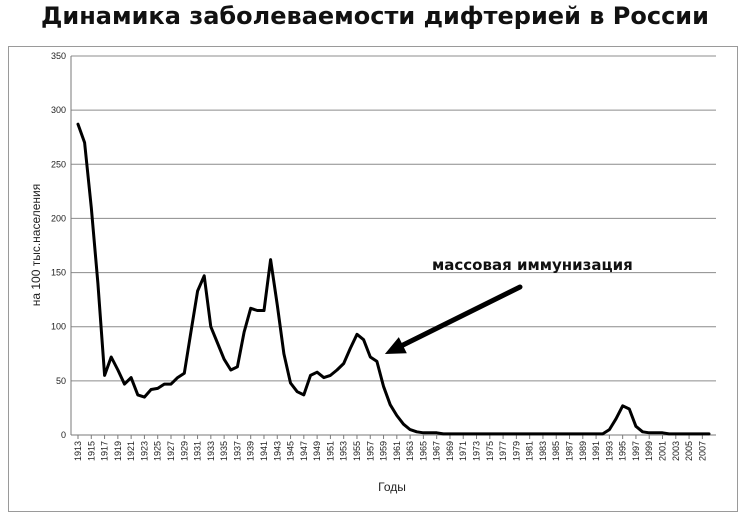  Describe the element at coordinates (58, 273) in the screenshot. I see `y-tick-label: 150` at that location.